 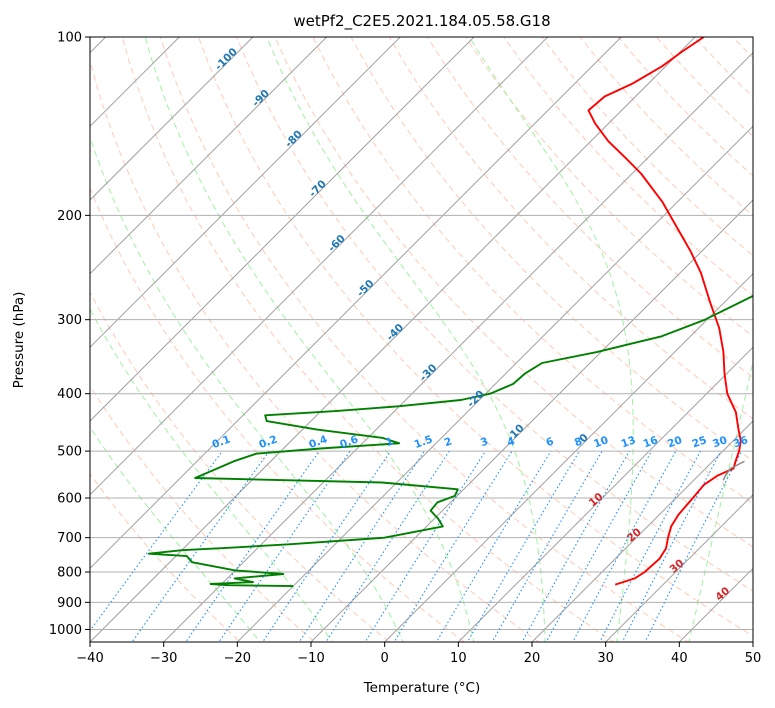 What do you see at coordinates (69, 573) in the screenshot?
I see `y-tick-label: 800` at bounding box center [69, 573].